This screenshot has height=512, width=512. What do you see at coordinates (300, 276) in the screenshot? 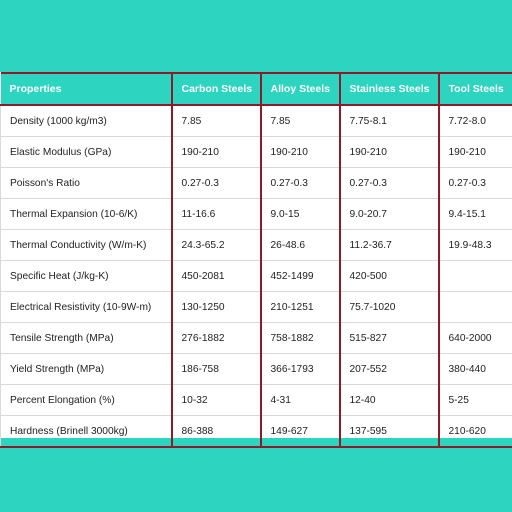
I see `cell-alloy-steels: 452-1499` at bounding box center [300, 276].